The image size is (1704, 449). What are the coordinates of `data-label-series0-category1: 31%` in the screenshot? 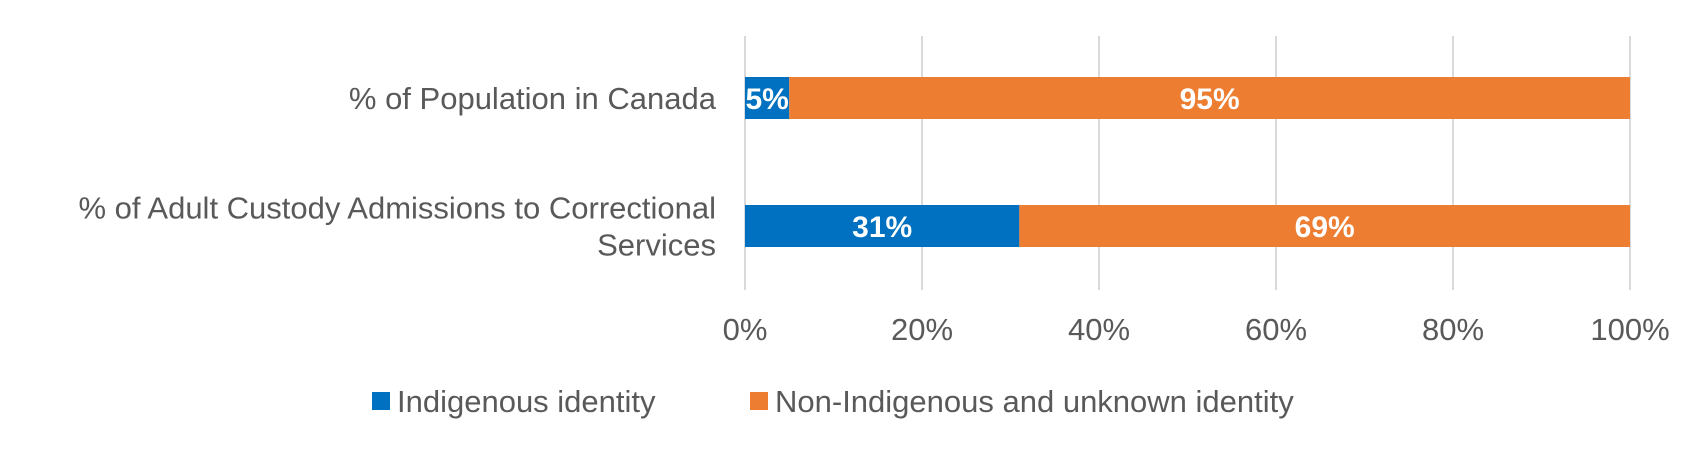 It's located at (882, 227).